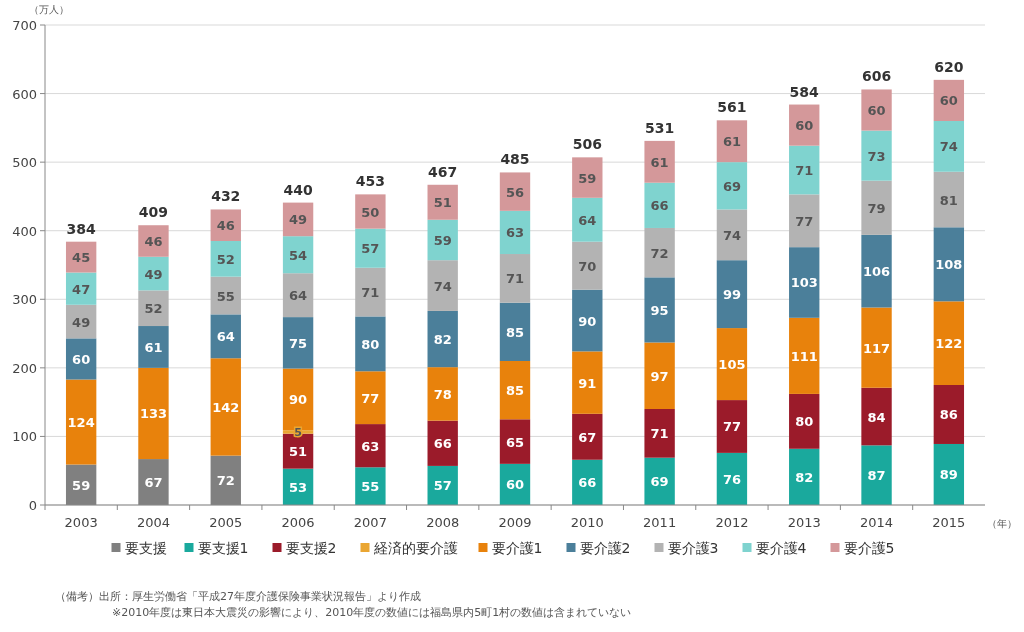  I want to click on data-label: 78, so click(442, 394).